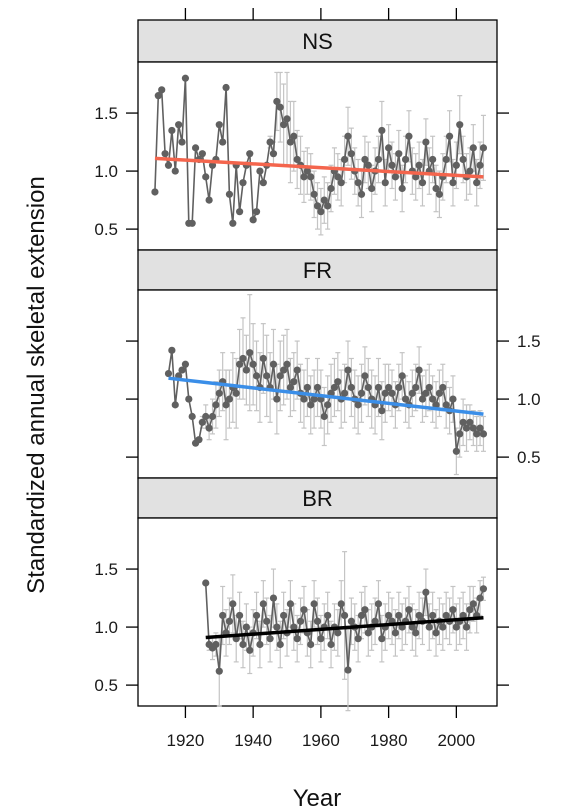  Describe the element at coordinates (317, 798) in the screenshot. I see `x-axis-title: Year` at that location.